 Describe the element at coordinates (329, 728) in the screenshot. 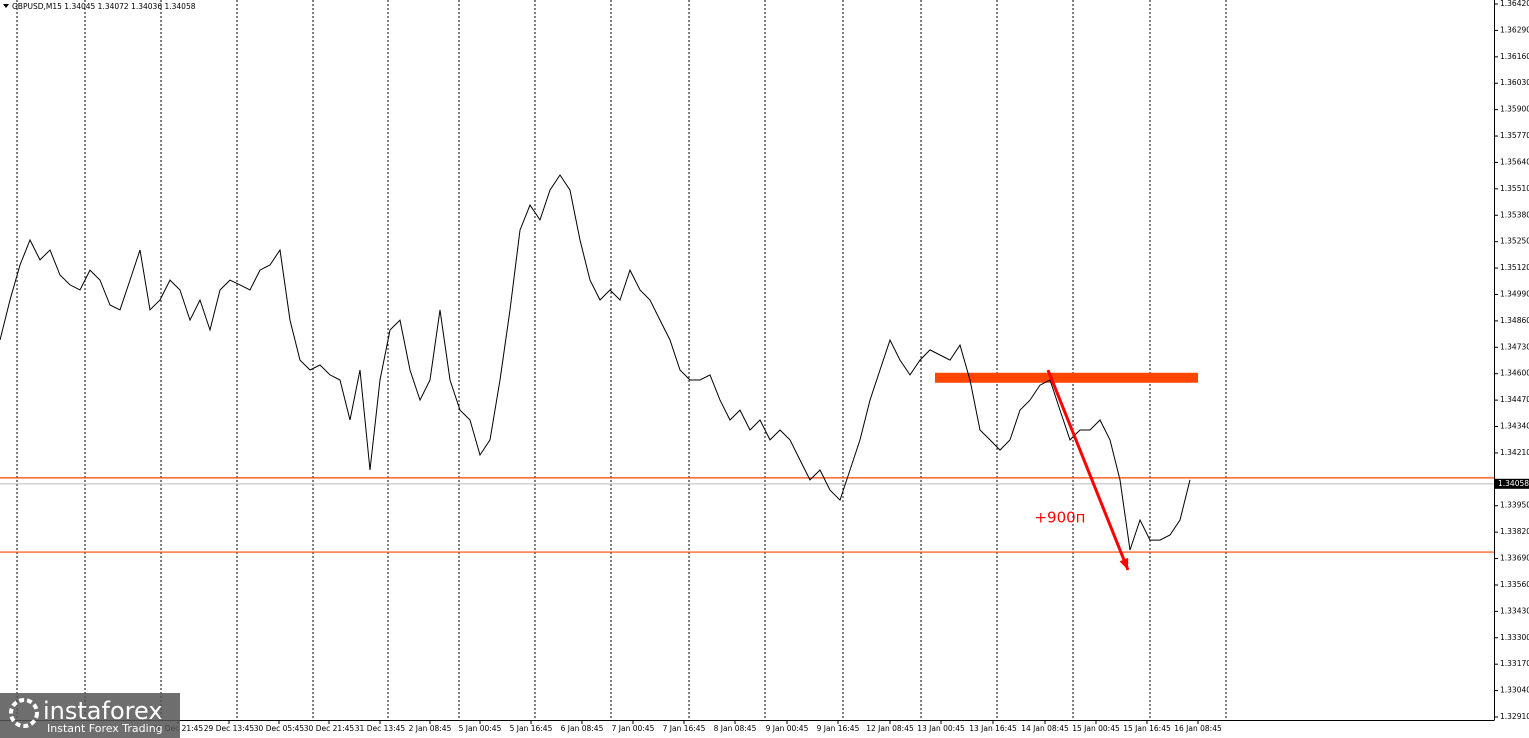

I see `x-tick-label: 30 Dec 21:45` at that location.